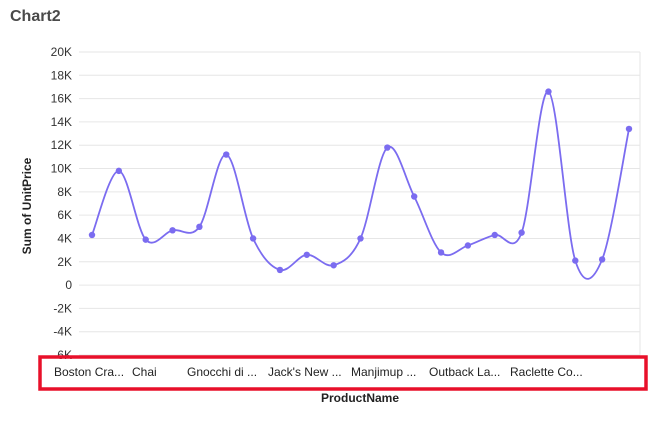 The height and width of the screenshot is (425, 668). I want to click on y-tick-label: 2K, so click(64, 262).